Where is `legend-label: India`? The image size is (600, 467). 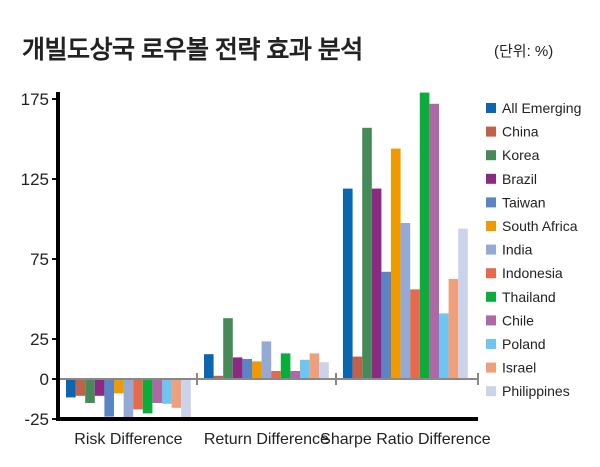 legend-label: India is located at coordinates (517, 250).